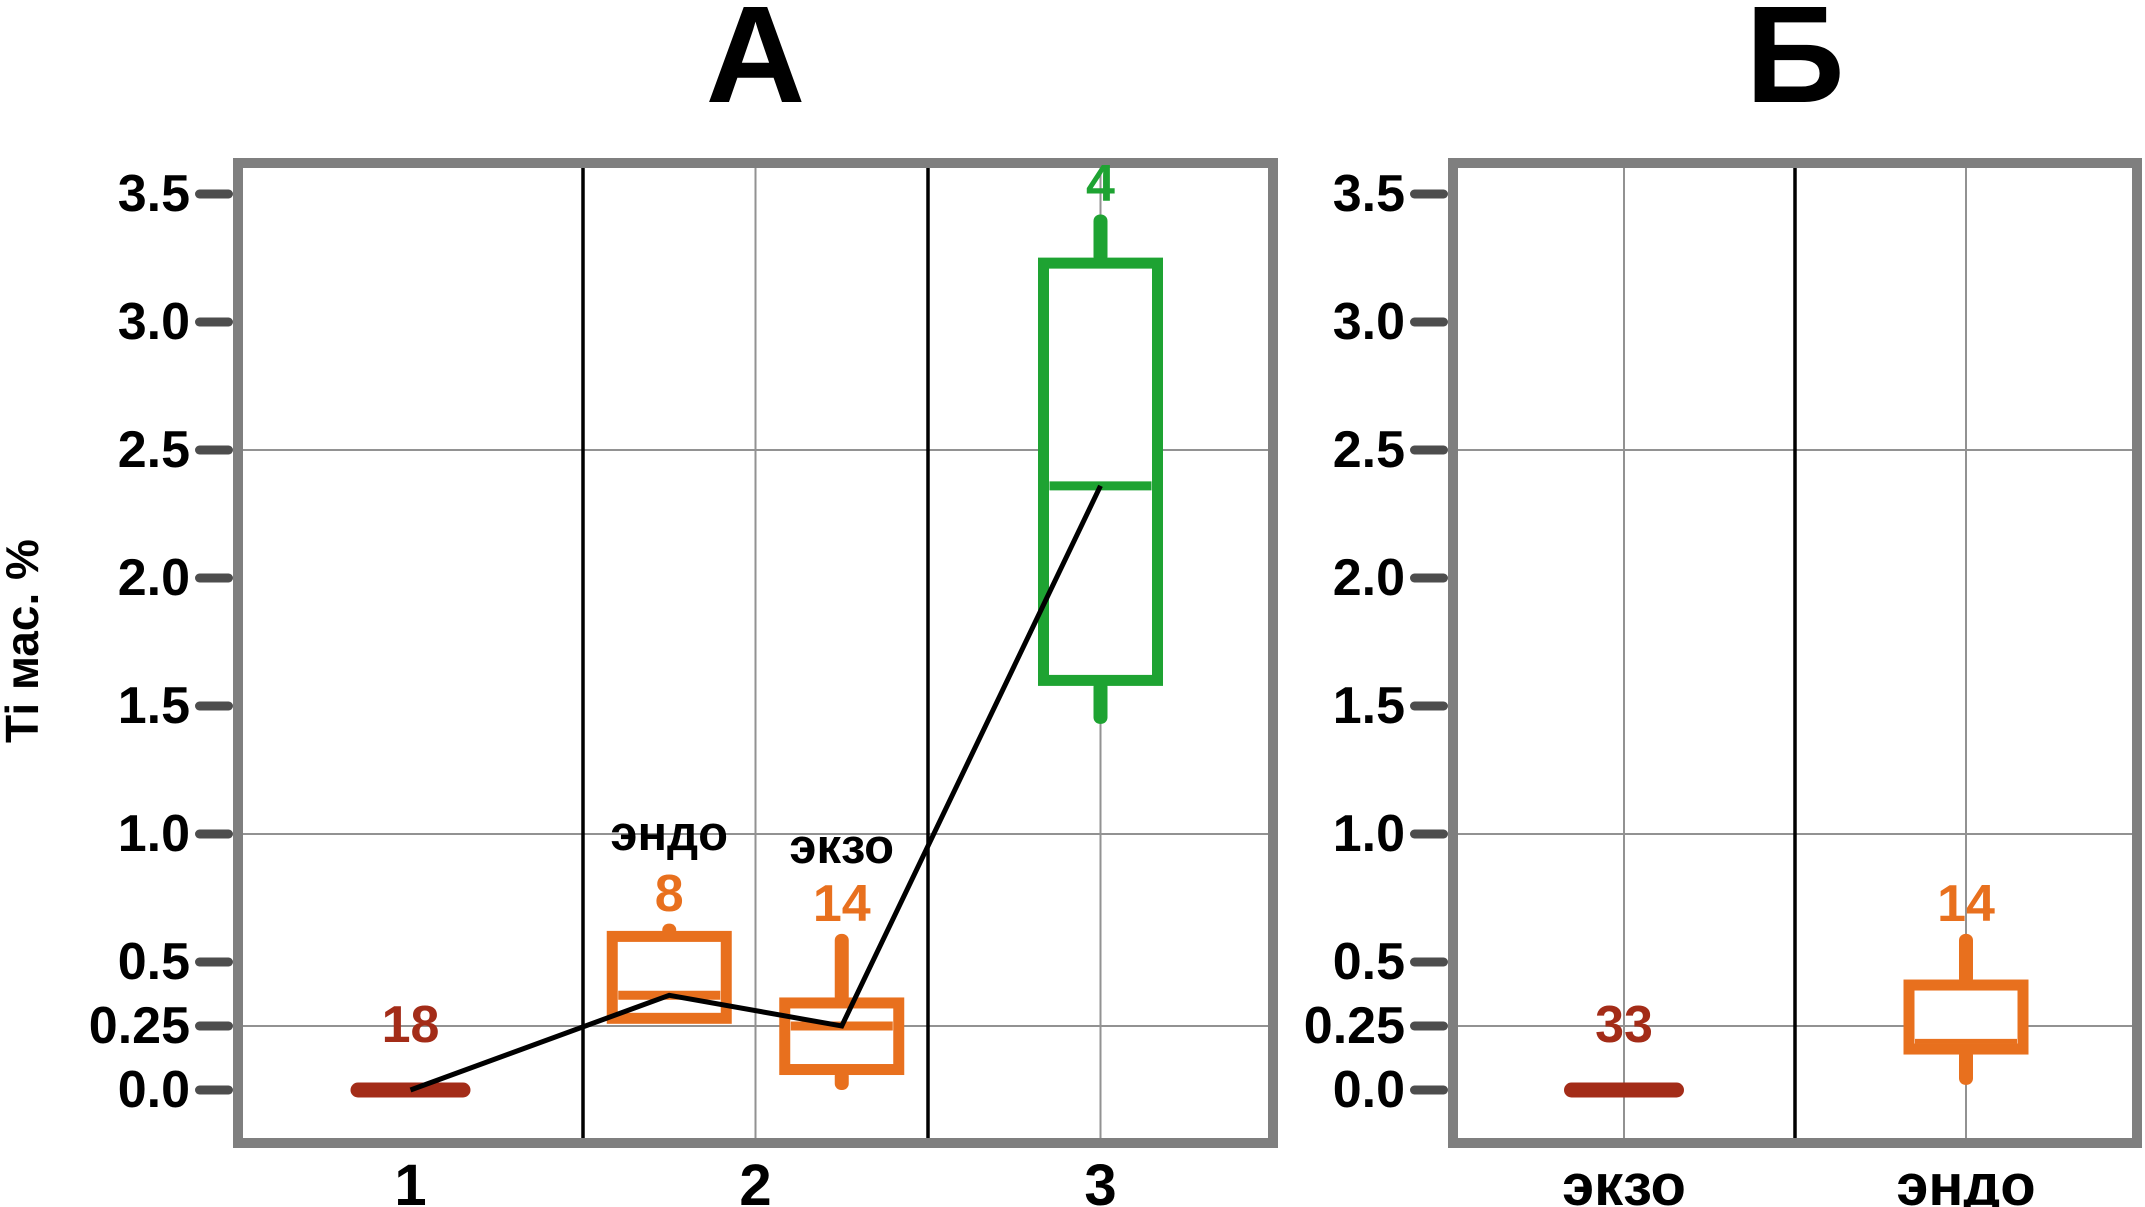 This screenshot has height=1207, width=2145. Describe the element at coordinates (410, 1025) in the screenshot. I see `sample-count-label: 18` at that location.